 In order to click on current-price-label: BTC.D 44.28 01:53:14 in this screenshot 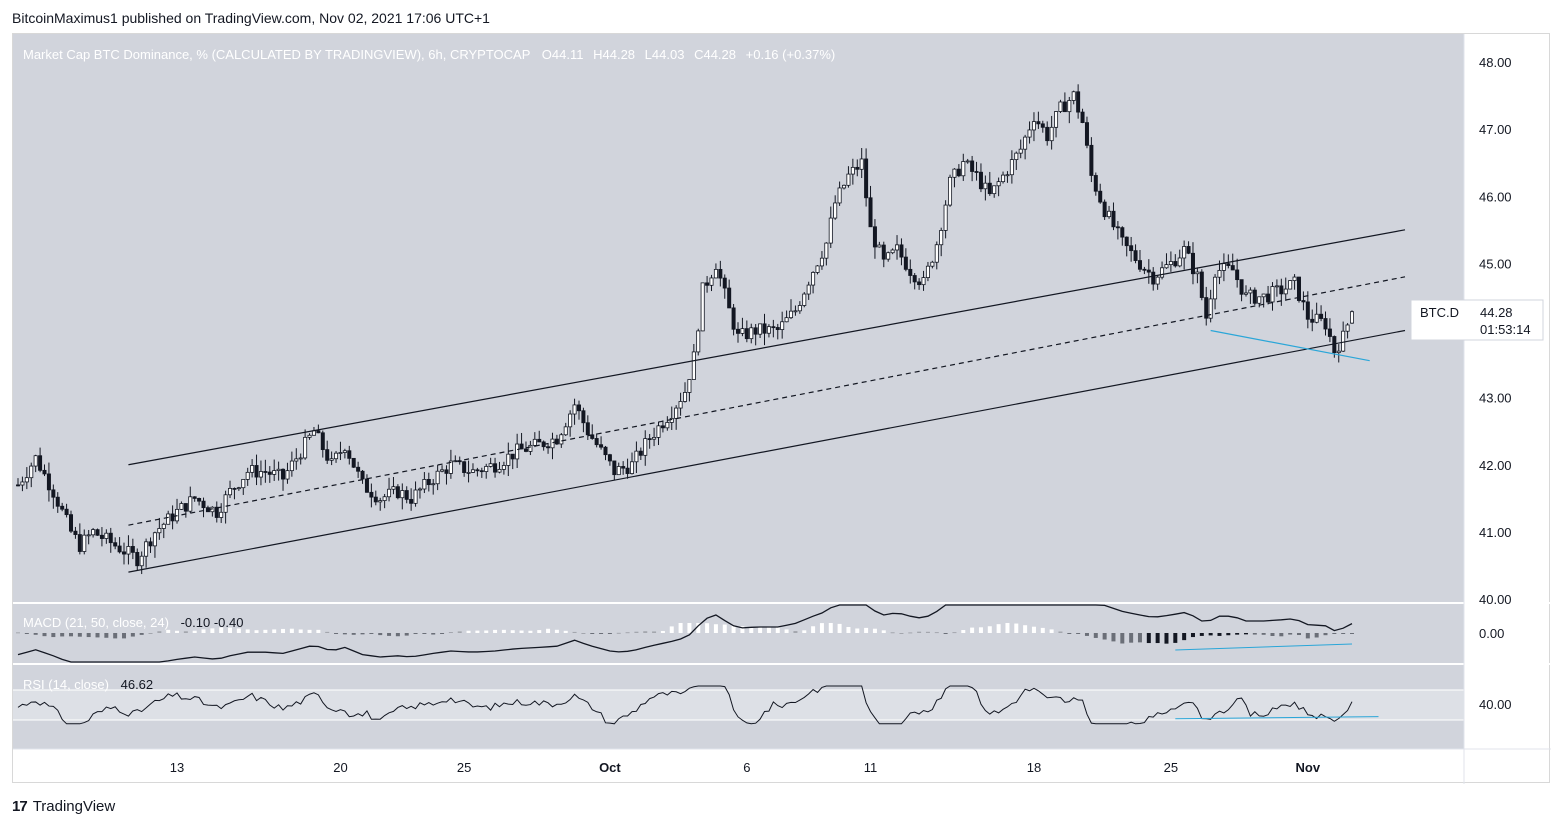, I will do `click(1477, 320)`.